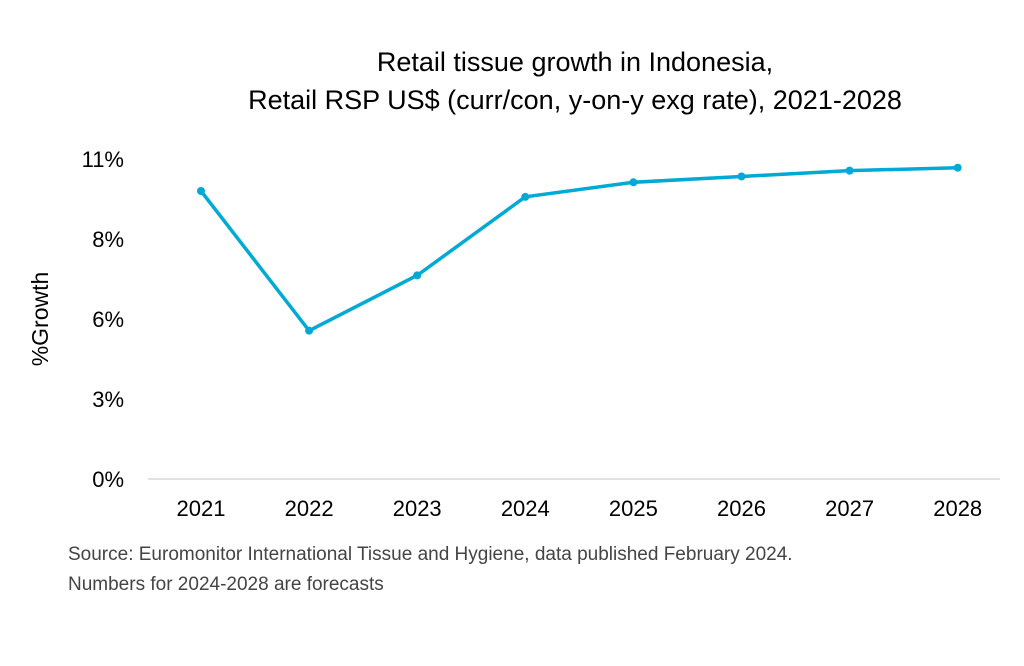 This screenshot has width=1024, height=666. What do you see at coordinates (741, 508) in the screenshot?
I see `x-tick-label: 2026` at bounding box center [741, 508].